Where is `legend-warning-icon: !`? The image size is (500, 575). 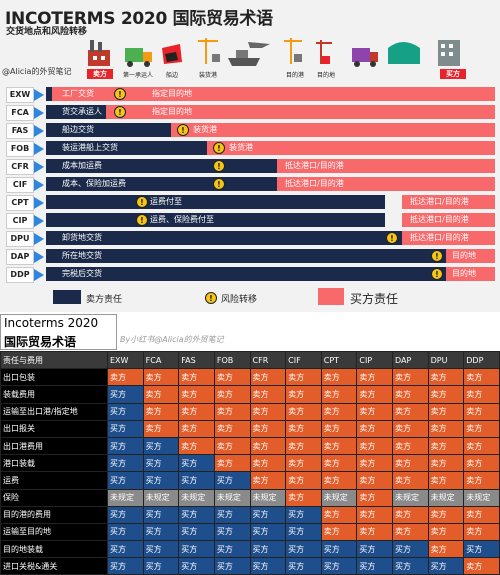 legend-warning-icon: ! is located at coordinates (211, 298).